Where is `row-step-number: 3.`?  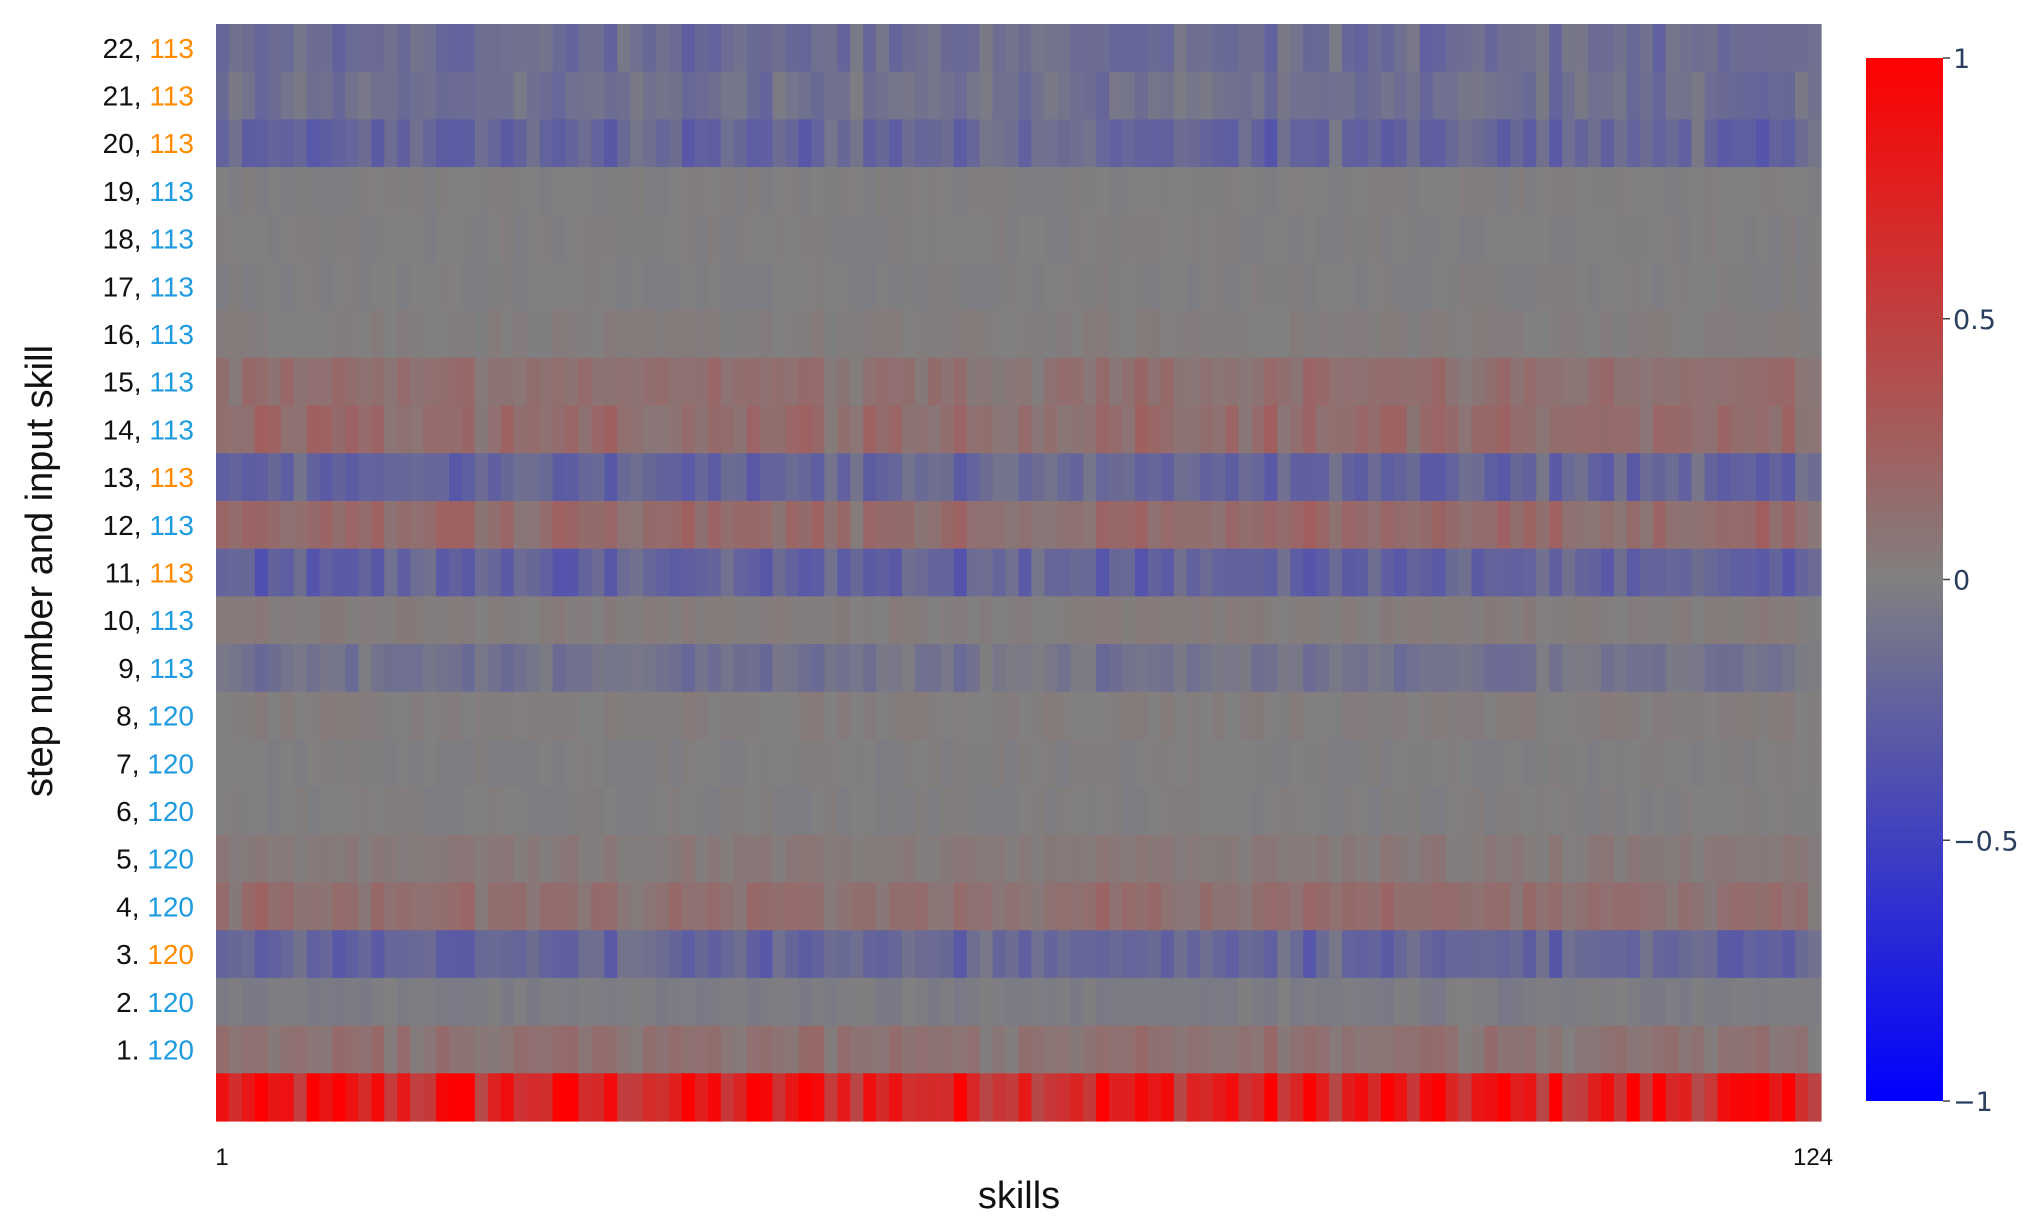 row-step-number: 3. is located at coordinates (131, 954).